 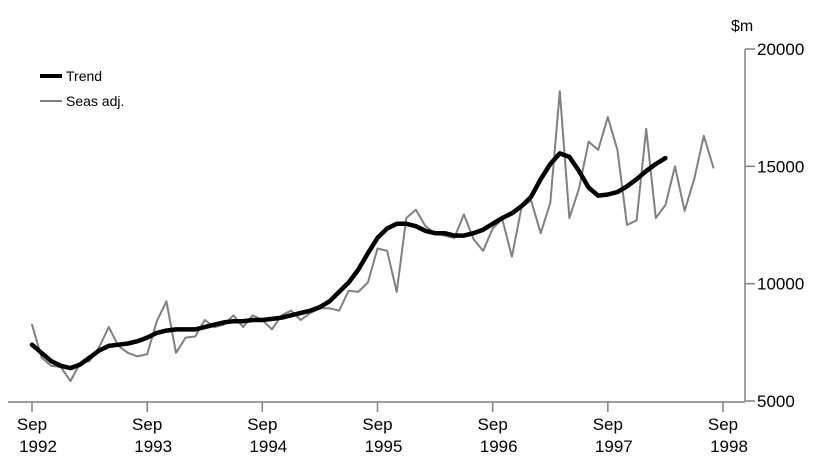 I want to click on y-axis: $m 5000 10000 15000 20000, so click(x=767, y=214).